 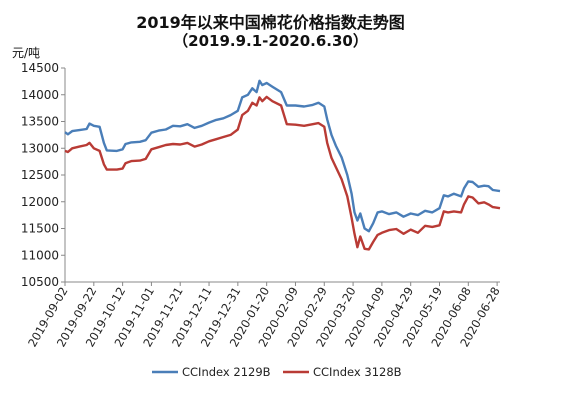 What do you see at coordinates (40, 95) in the screenshot?
I see `y-tick-label: 14000` at bounding box center [40, 95].